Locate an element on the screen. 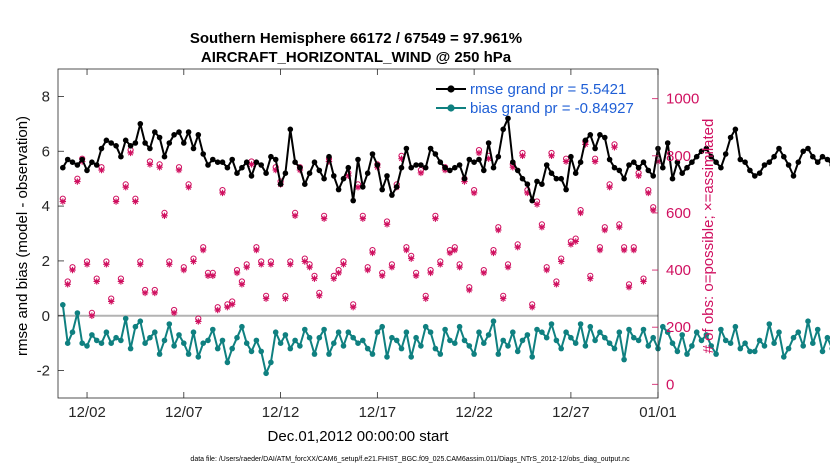 This screenshot has height=470, width=830. legend-bias-label: bias grand pr = -0.84927 is located at coordinates (552, 108).